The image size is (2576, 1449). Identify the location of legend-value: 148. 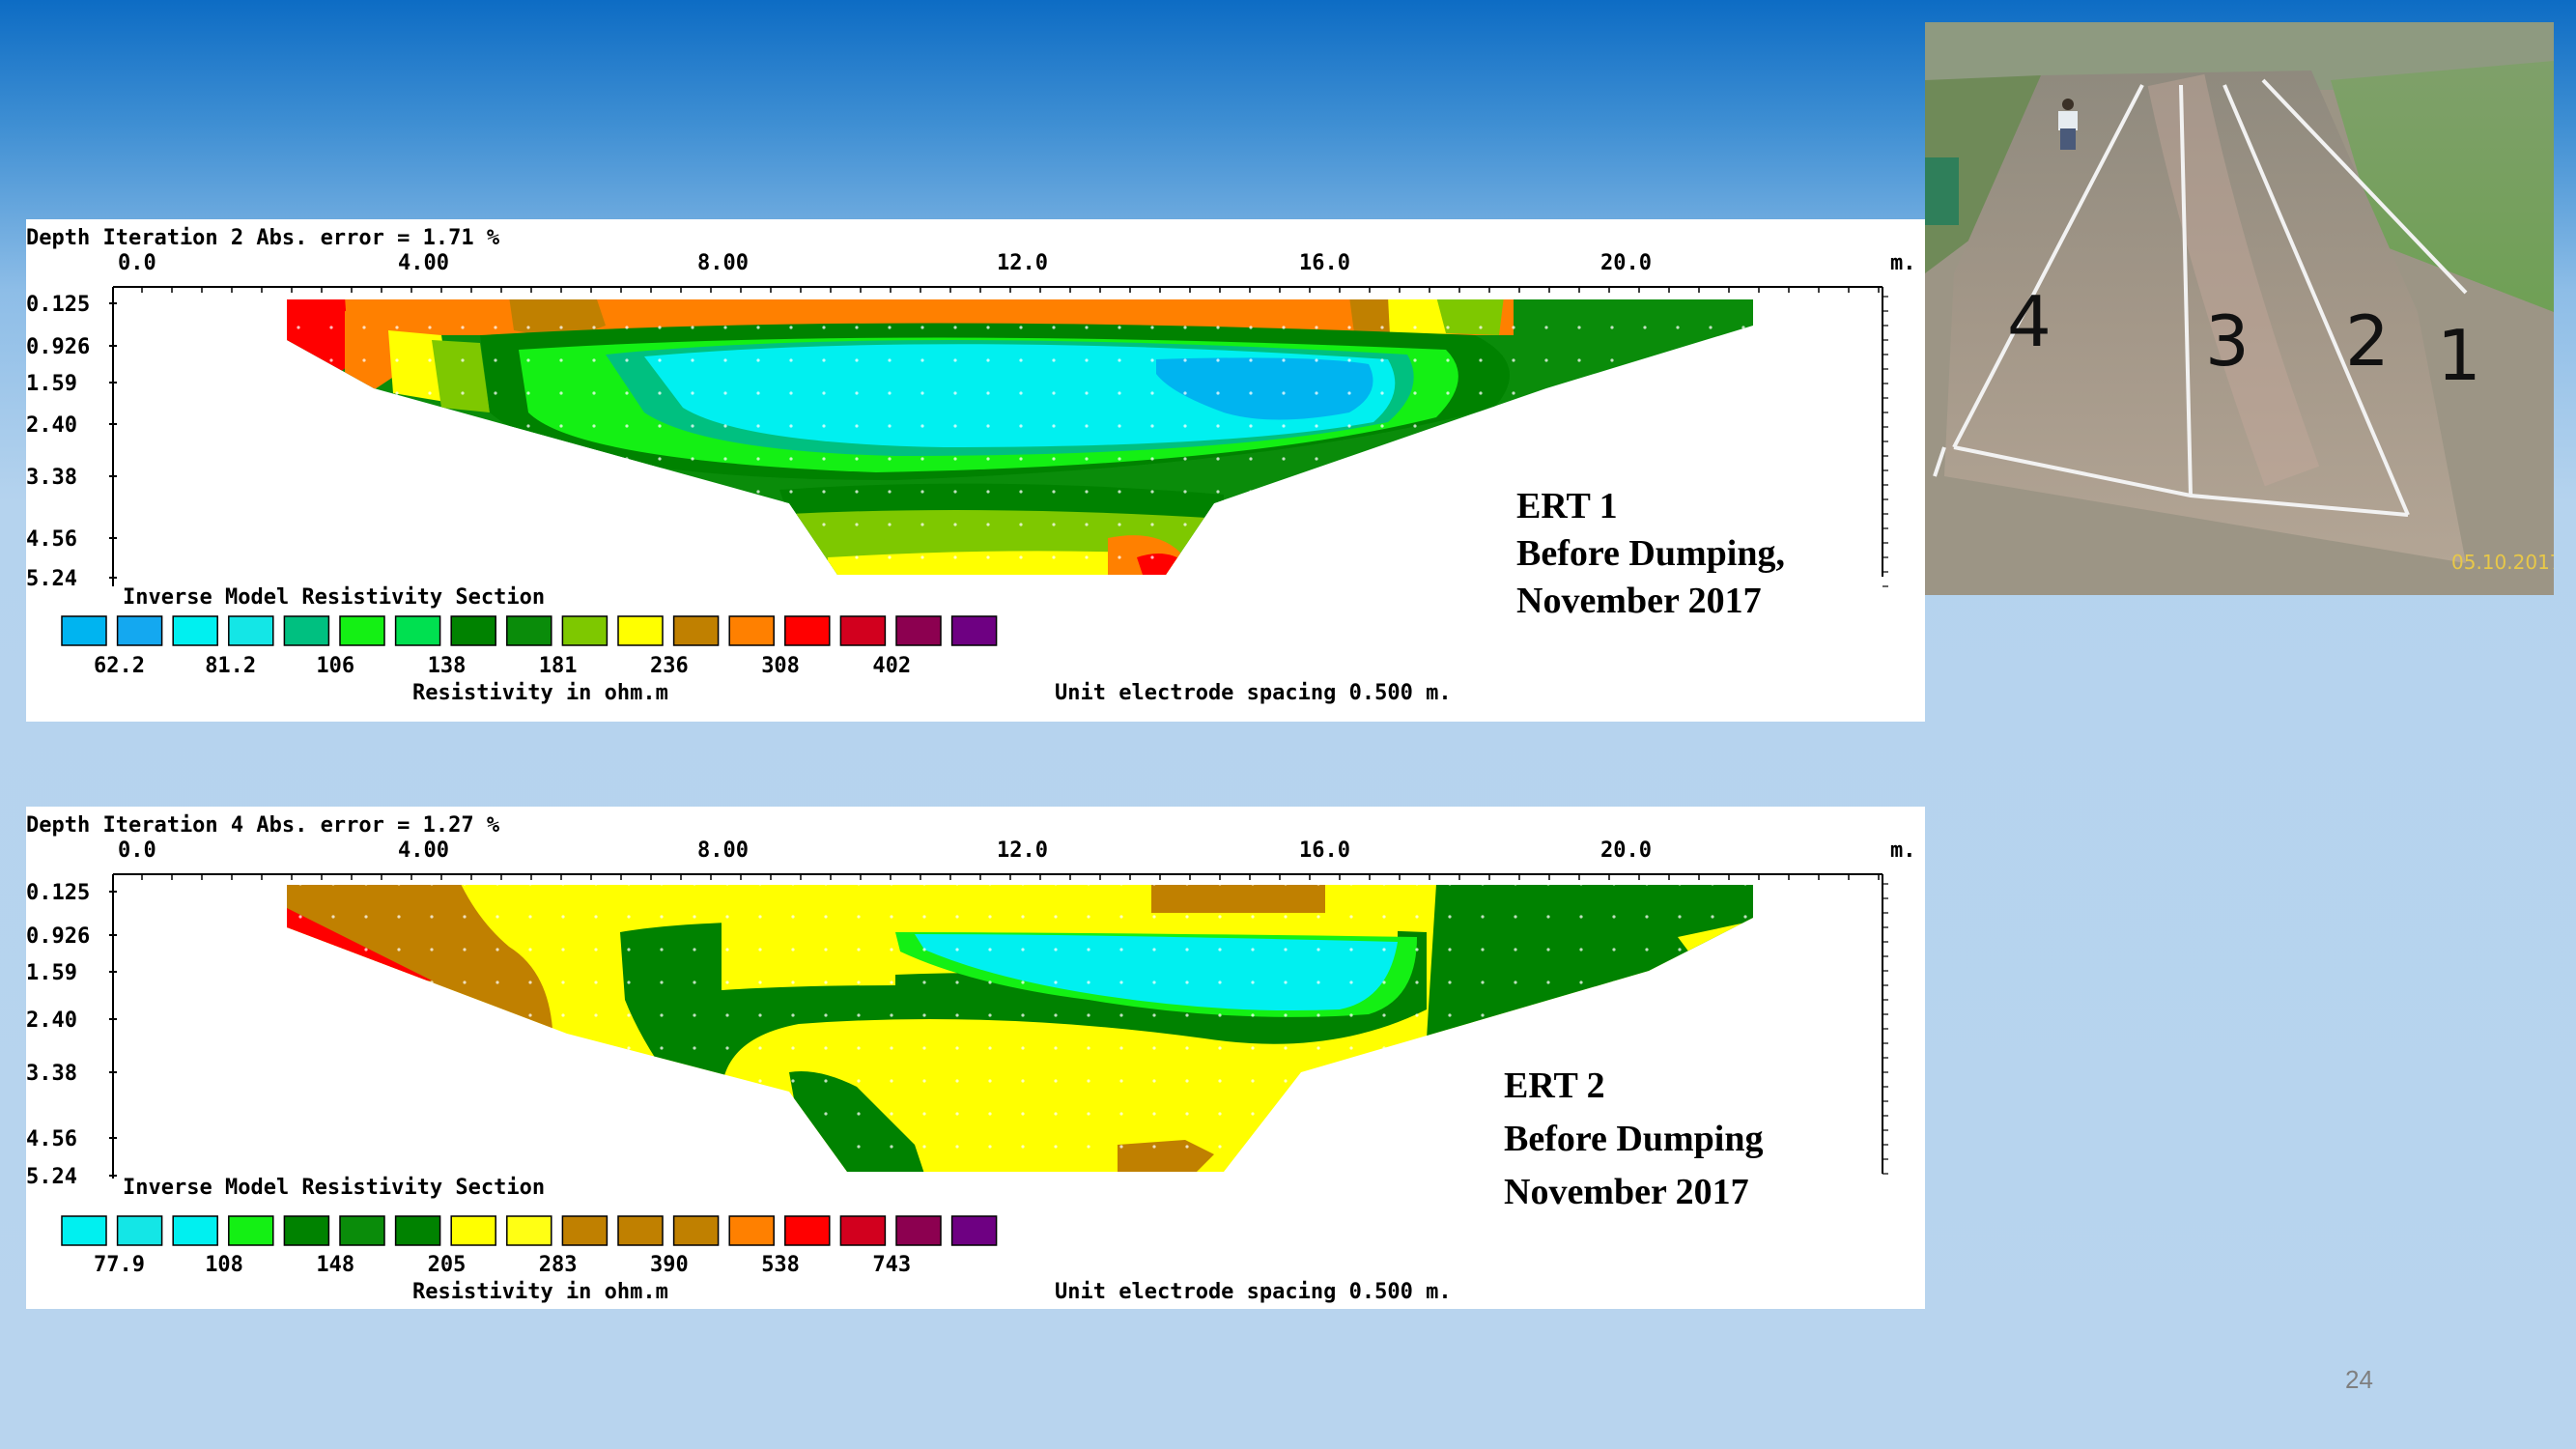
(335, 1265).